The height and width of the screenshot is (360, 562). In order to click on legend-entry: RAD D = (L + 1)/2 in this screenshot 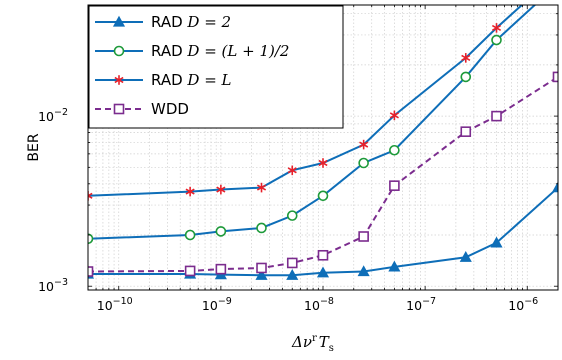, I will do `click(192, 51)`.